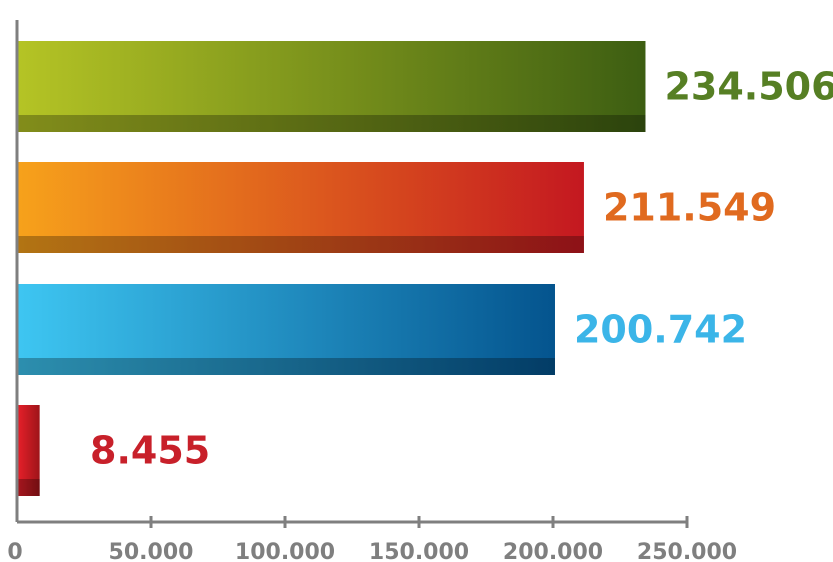 This screenshot has width=833, height=562. Describe the element at coordinates (150, 451) in the screenshot. I see `value-label-4: 8.455` at that location.